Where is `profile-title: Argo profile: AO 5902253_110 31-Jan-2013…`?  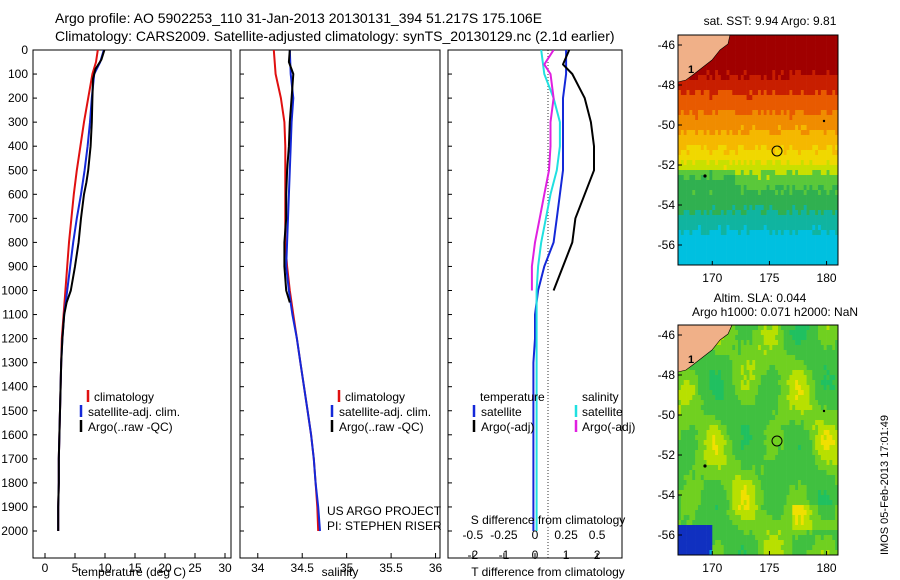 profile-title: Argo profile: AO 5902253_110 31-Jan-2013… is located at coordinates (299, 18).